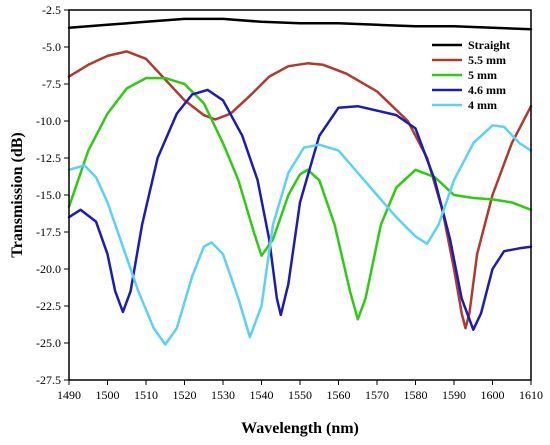 This screenshot has height=445, width=550. Describe the element at coordinates (51, 10) in the screenshot. I see `y-tick-label: -2.5` at that location.